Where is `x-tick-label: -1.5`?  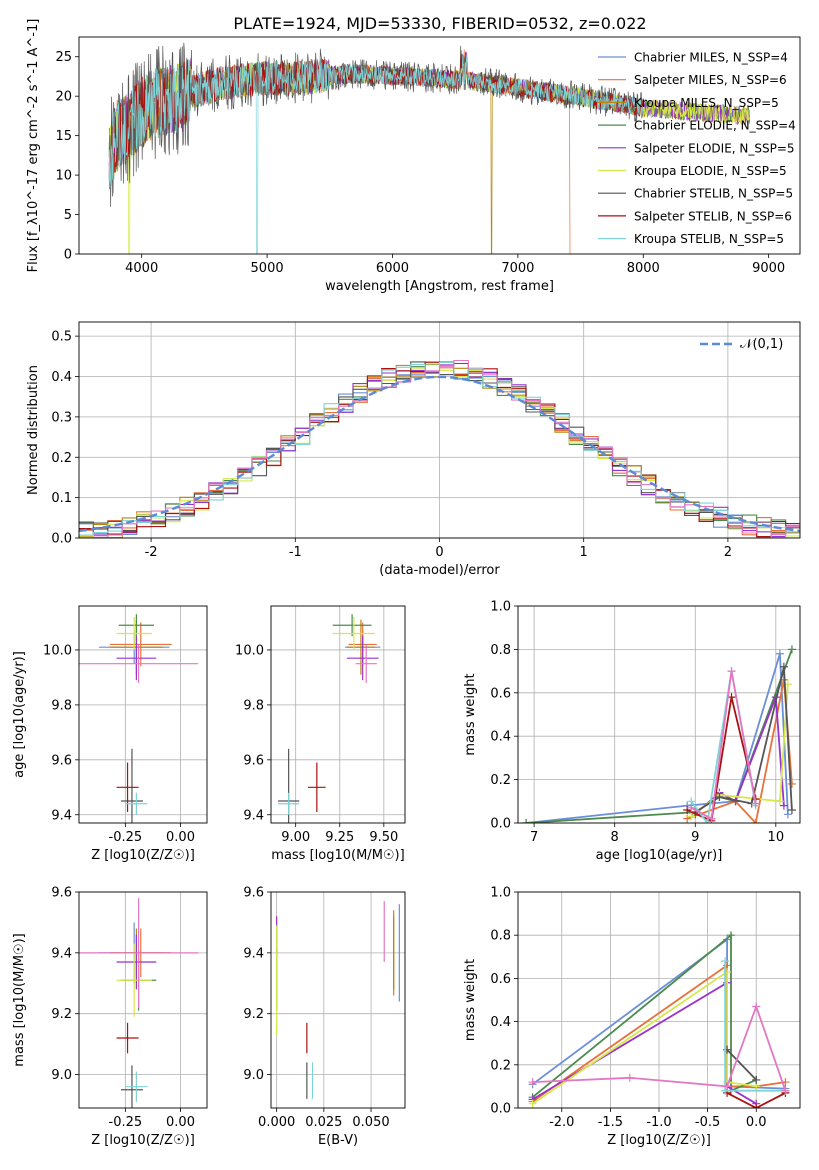 x-tick-label: -1.5 is located at coordinates (610, 1122).